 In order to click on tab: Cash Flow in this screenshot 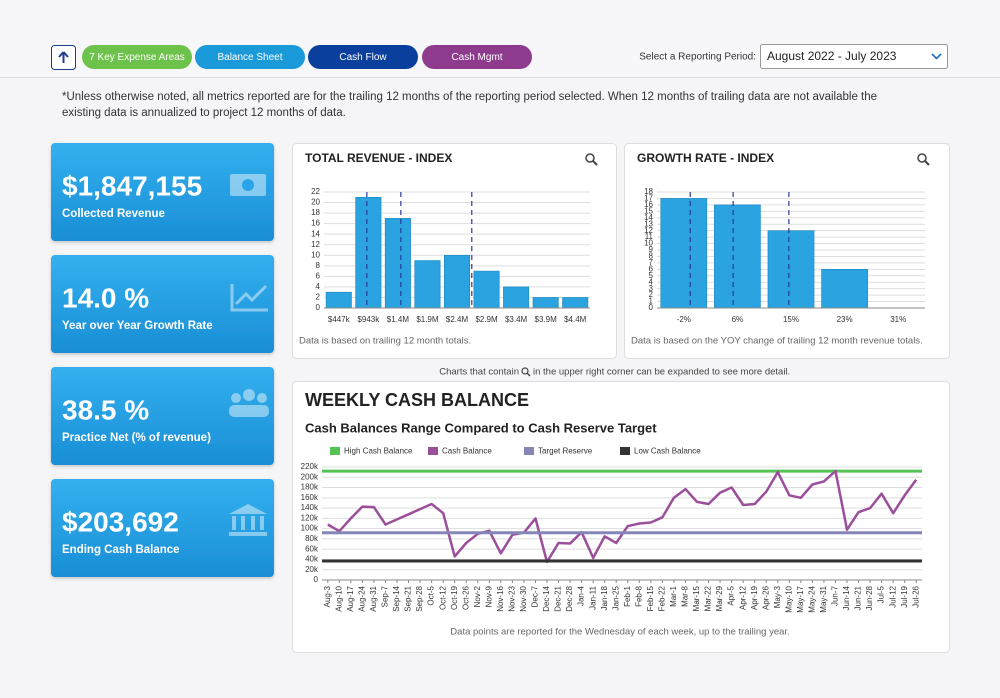, I will do `click(363, 57)`.